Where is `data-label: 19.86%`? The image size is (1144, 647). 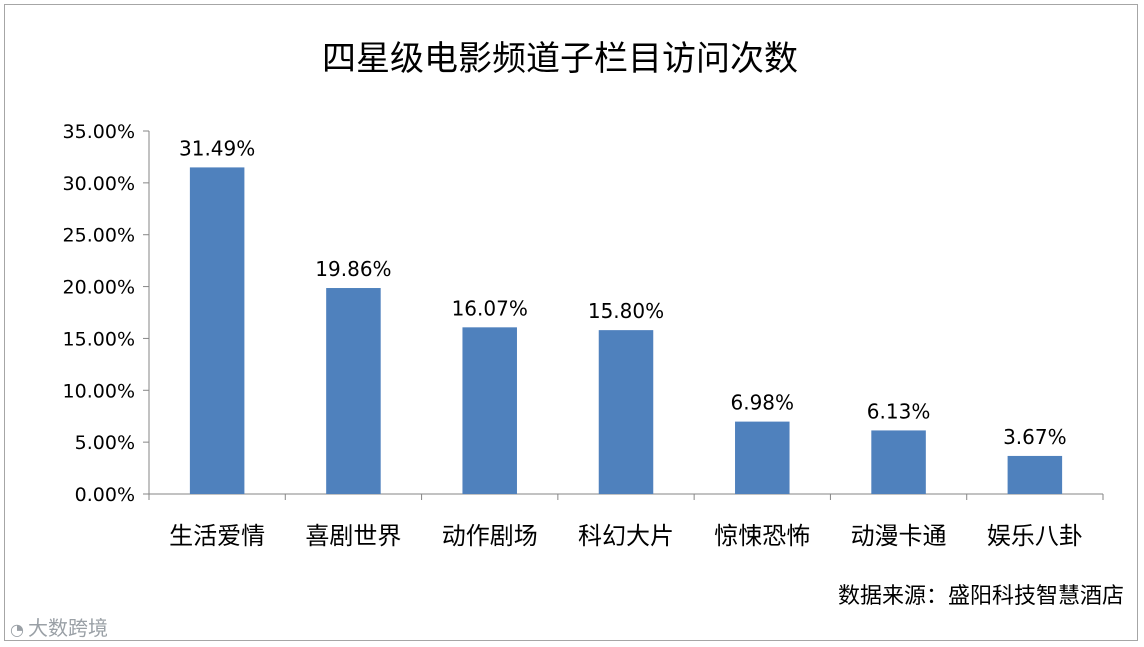 data-label: 19.86% is located at coordinates (353, 269).